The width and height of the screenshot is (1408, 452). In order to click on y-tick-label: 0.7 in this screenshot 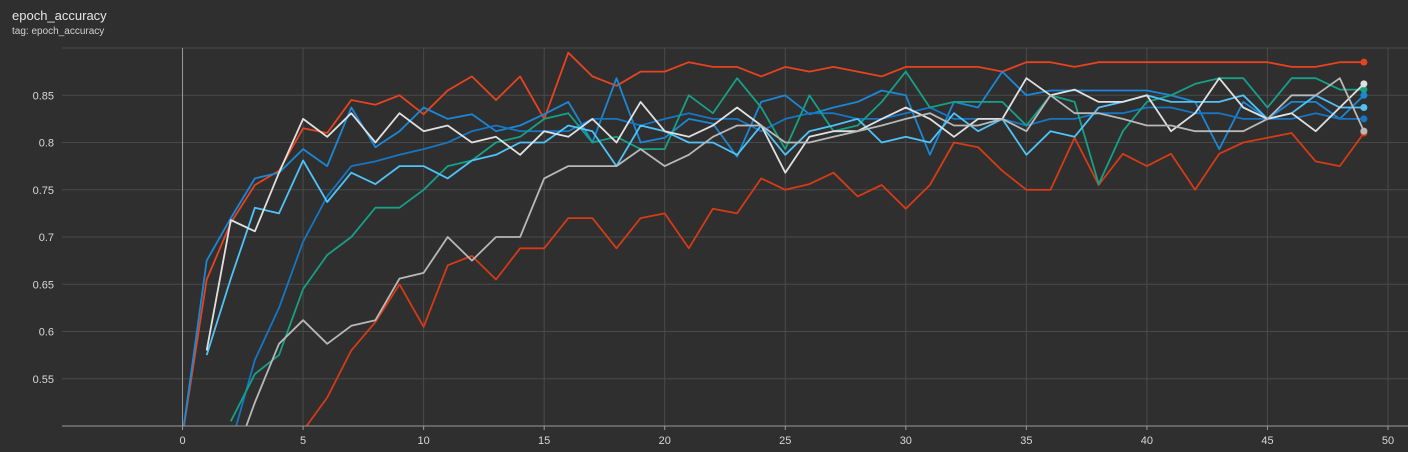, I will do `click(46, 238)`.